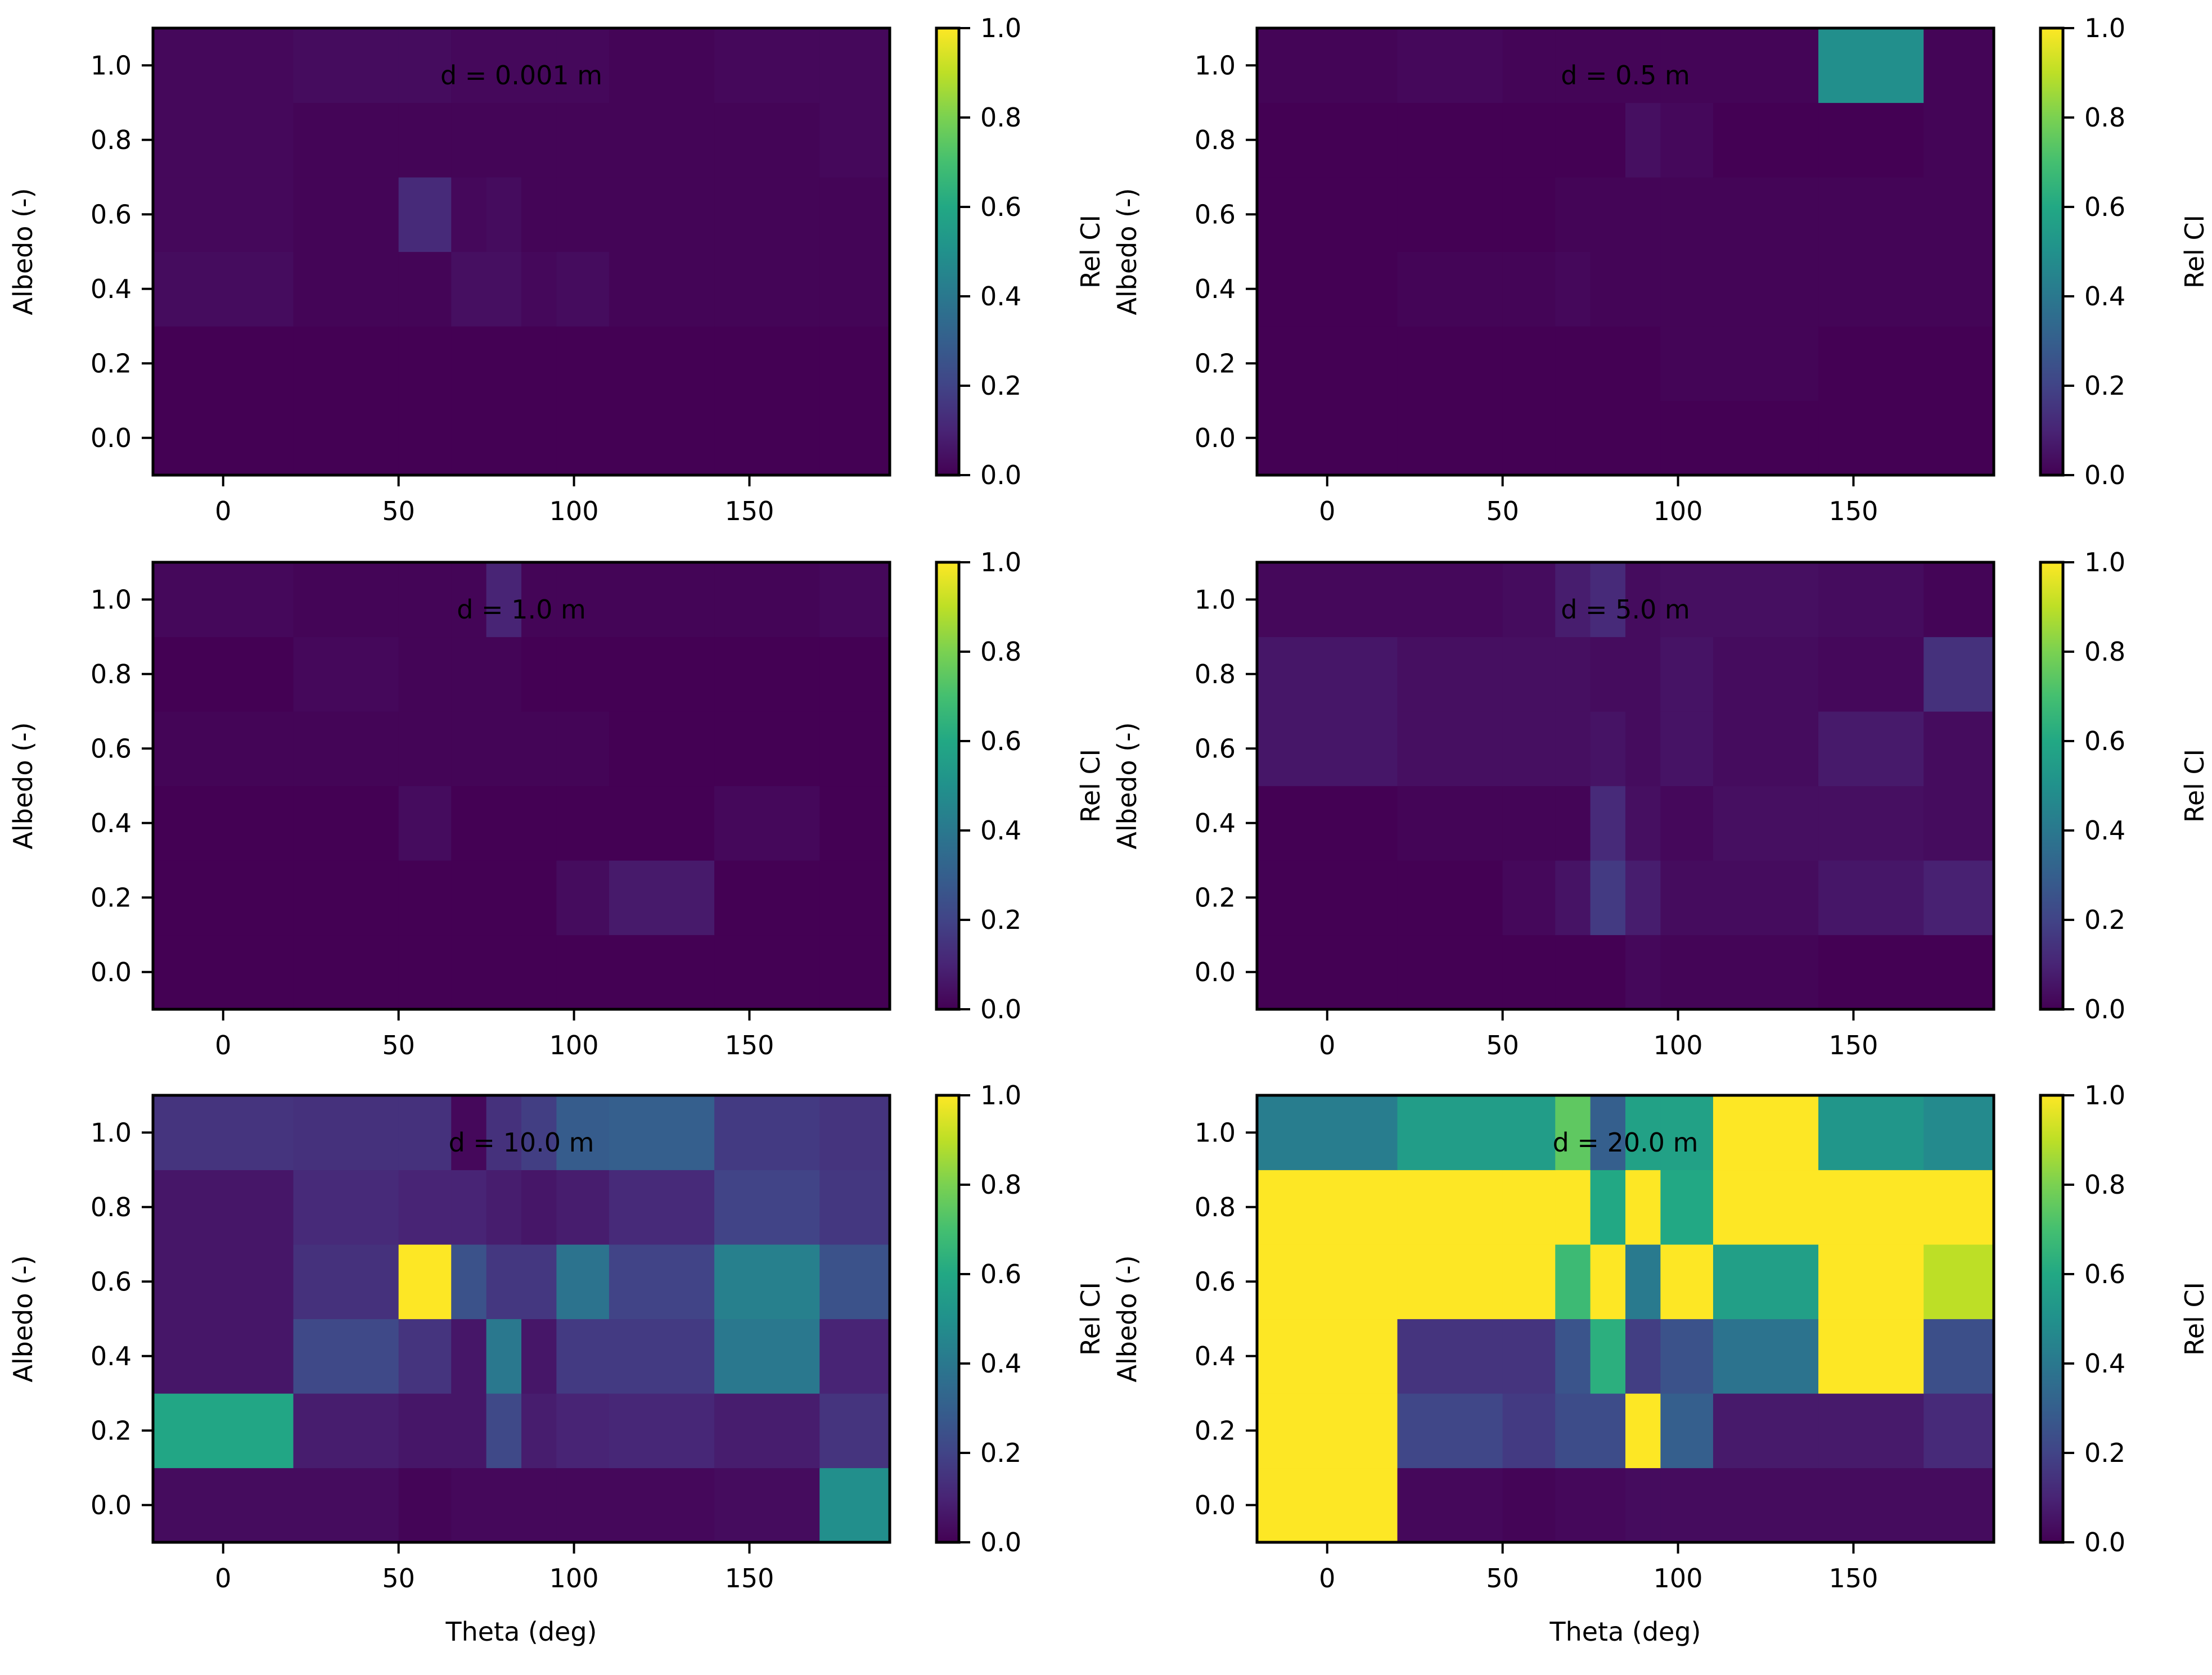 This screenshot has width=2212, height=1675. Describe the element at coordinates (1001, 920) in the screenshot. I see `colorbar-tick-label: 0.2` at that location.